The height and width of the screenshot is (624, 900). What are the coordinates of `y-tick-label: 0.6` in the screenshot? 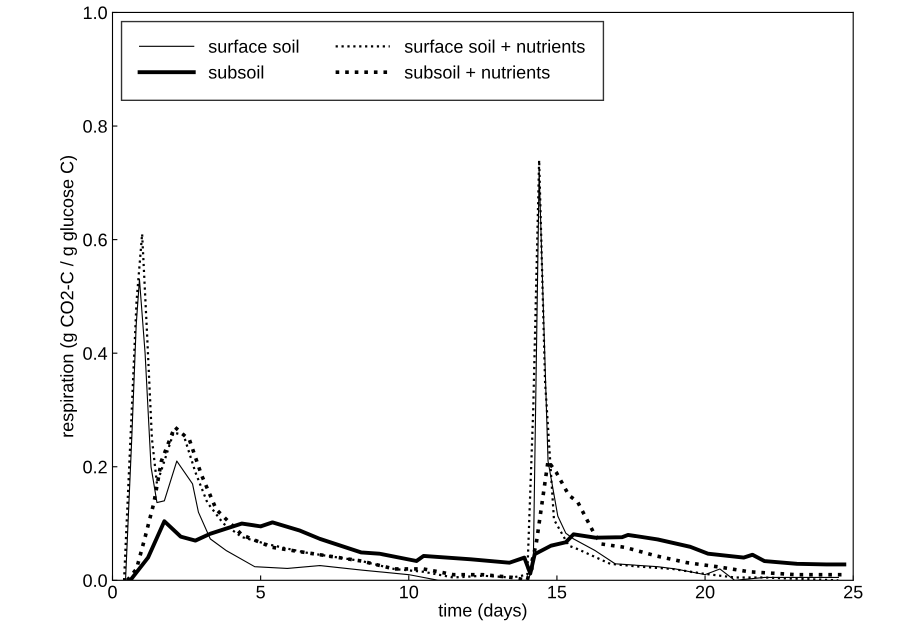 It's located at (95, 240).